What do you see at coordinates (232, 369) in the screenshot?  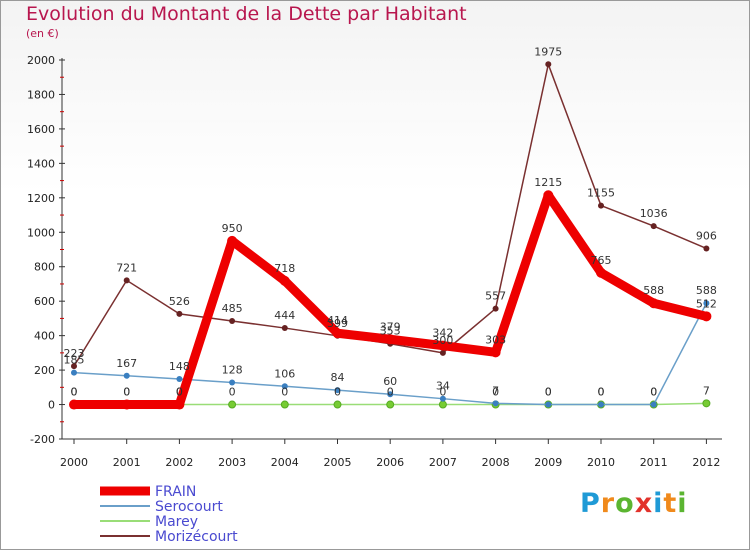 I see `data-label-serocourt: 128` at bounding box center [232, 369].